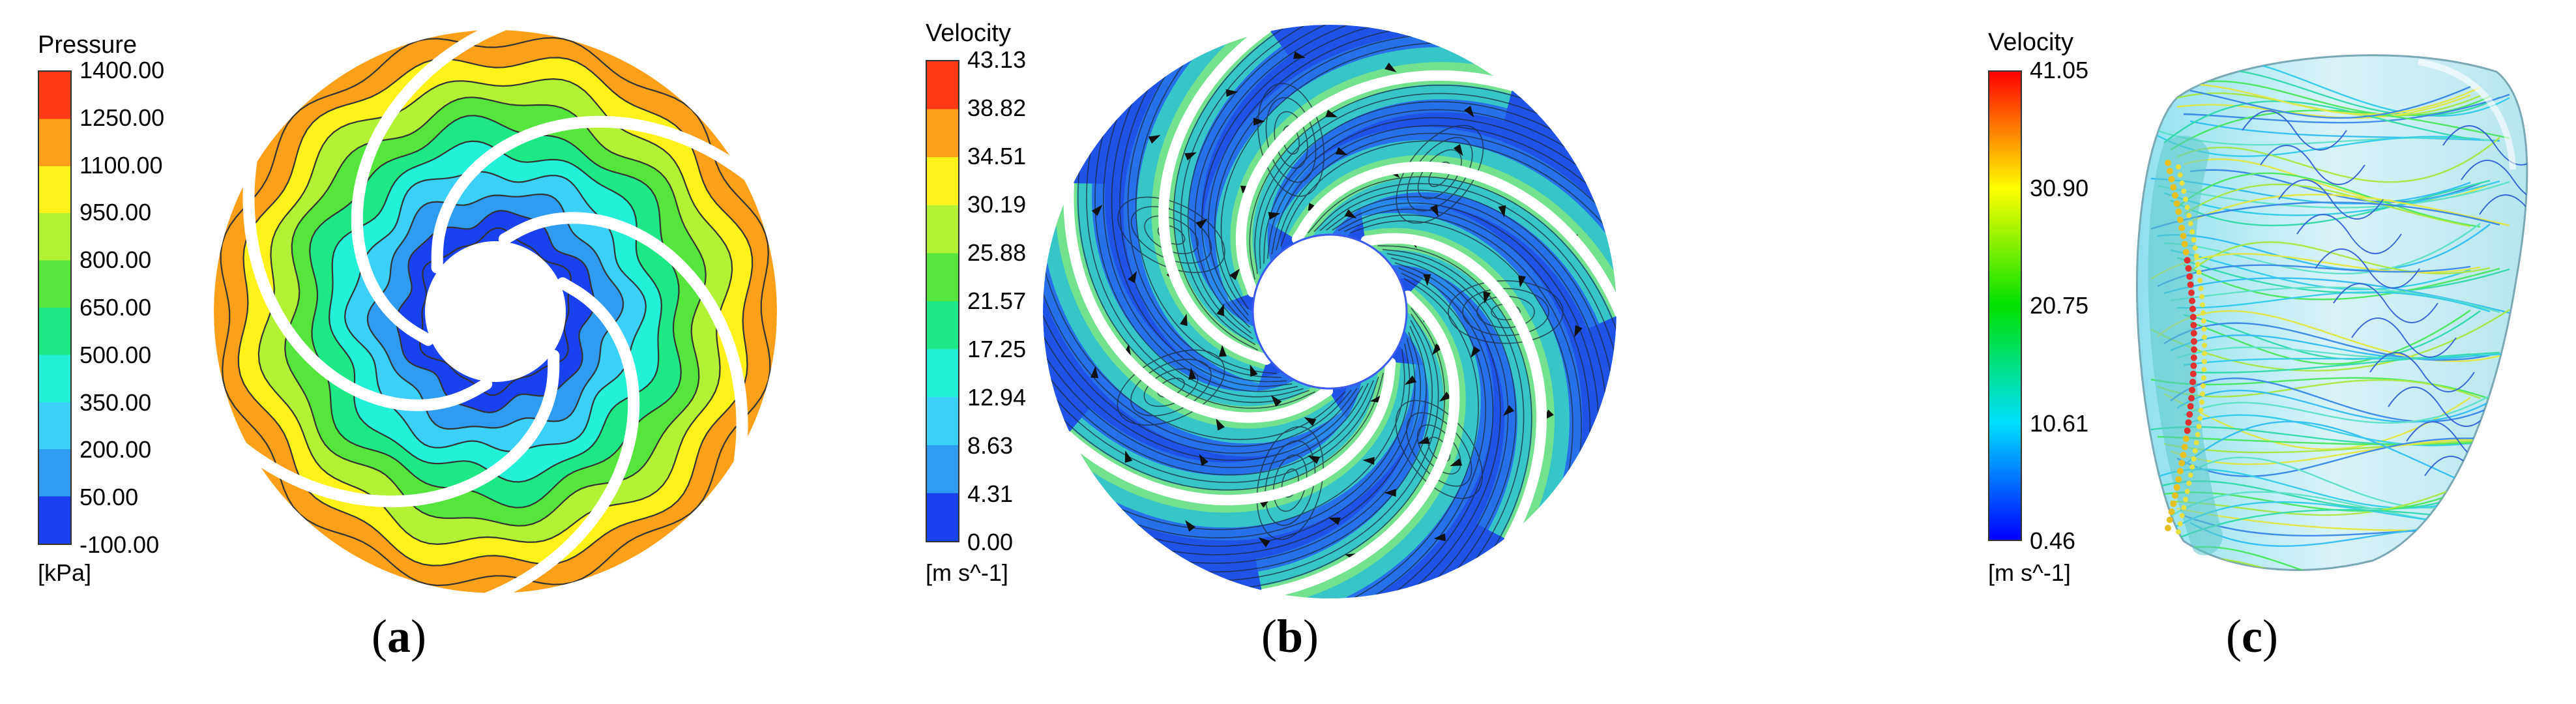 The height and width of the screenshot is (704, 2576). I want to click on legend-tick-label: 20.75, so click(2059, 306).